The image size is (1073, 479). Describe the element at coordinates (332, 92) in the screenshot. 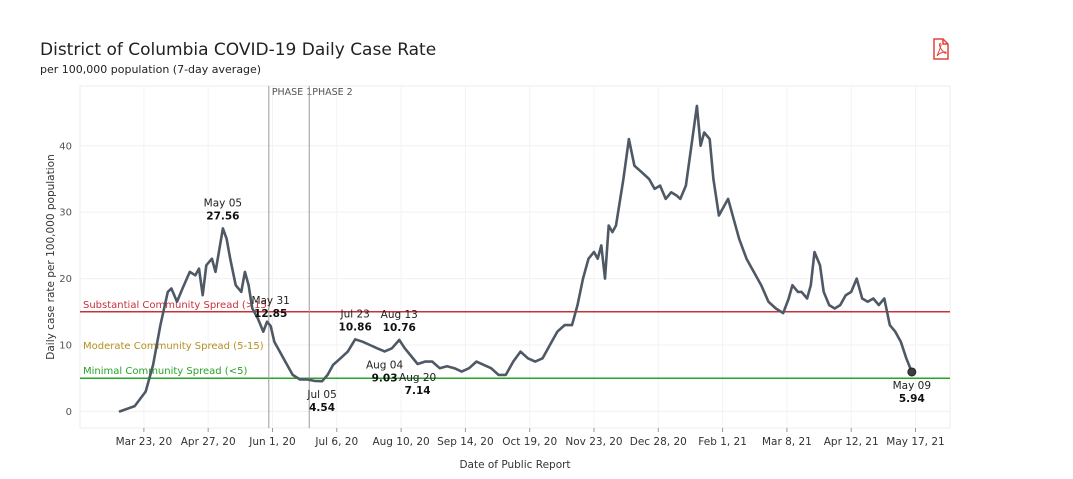

I see `phase-label: PHASE 2` at that location.